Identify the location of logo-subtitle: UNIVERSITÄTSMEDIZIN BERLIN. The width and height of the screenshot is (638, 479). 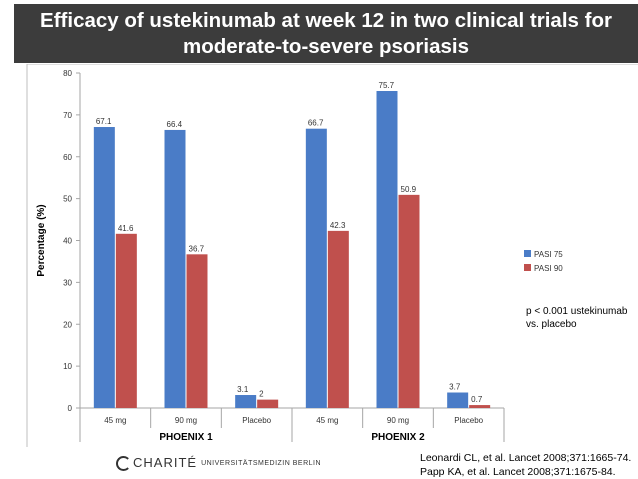
(261, 464).